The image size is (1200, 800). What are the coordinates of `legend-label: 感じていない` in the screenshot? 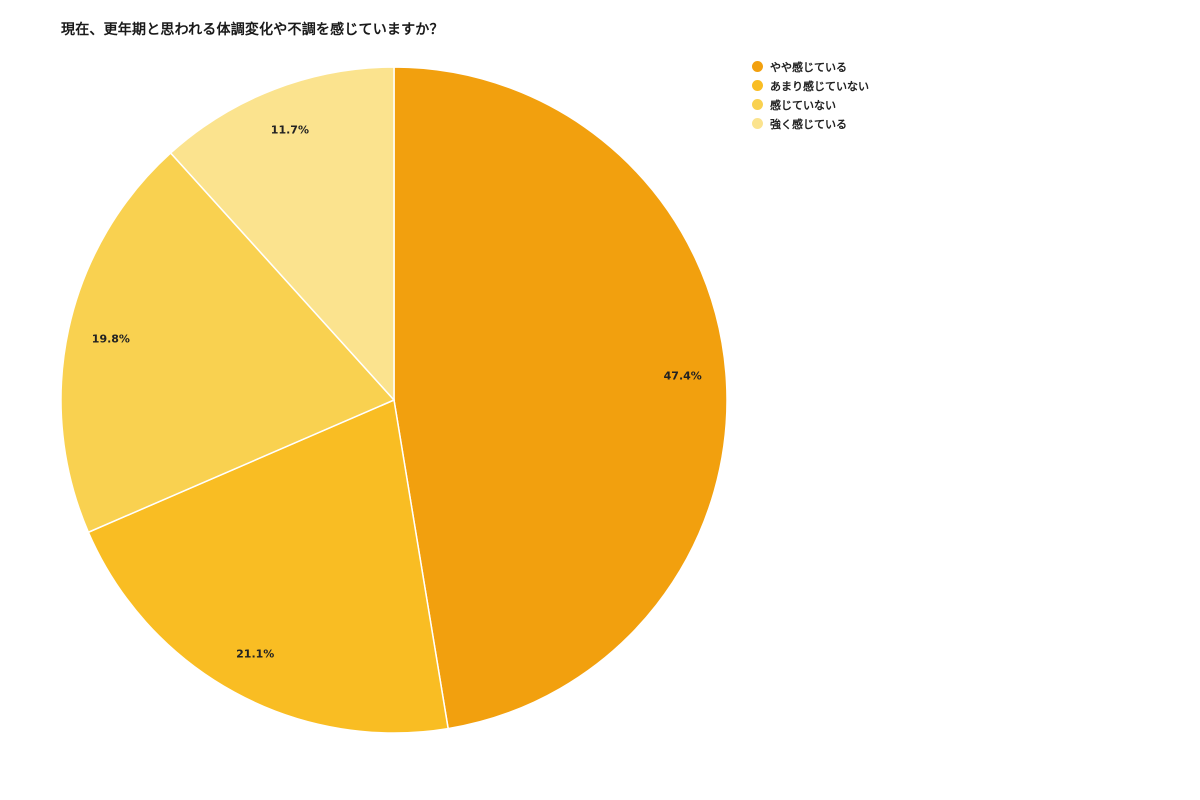 It's located at (803, 105).